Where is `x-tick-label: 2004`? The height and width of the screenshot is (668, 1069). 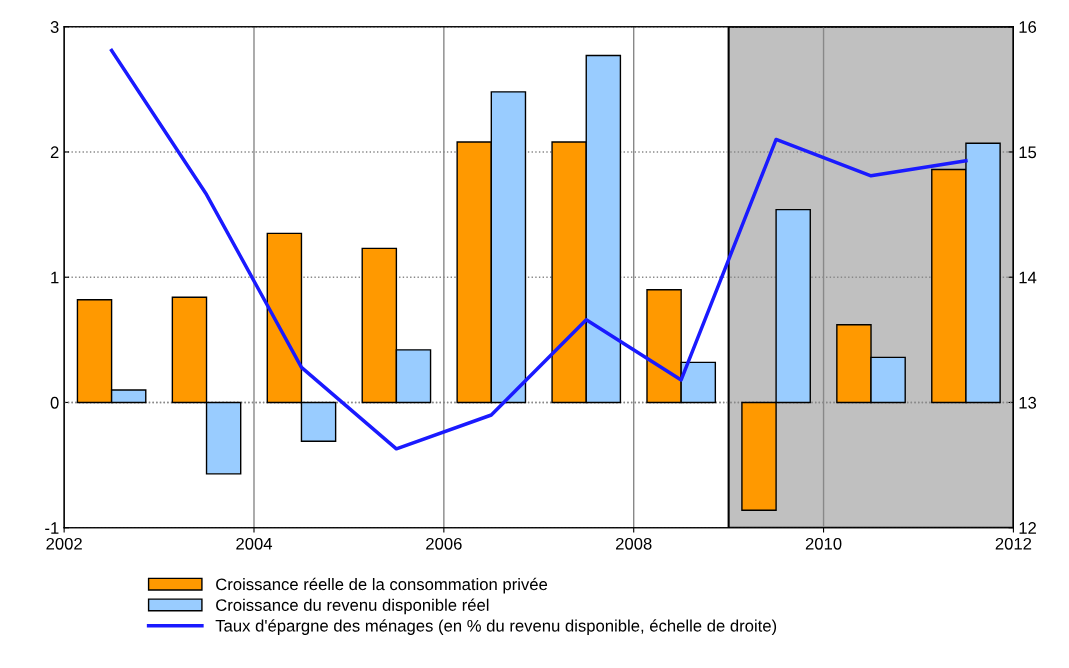
x-tick-label: 2004 is located at coordinates (254, 543).